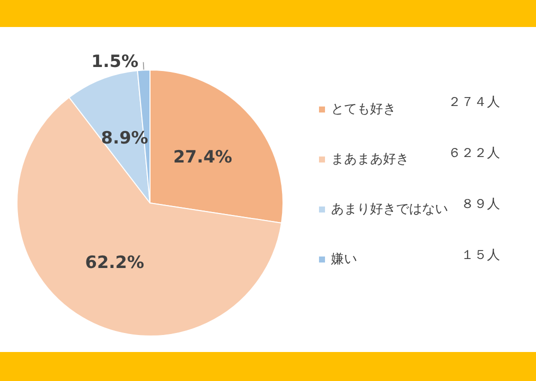 This screenshot has height=381, width=536. I want to click on legend-label: まあまあ好き, so click(370, 159).